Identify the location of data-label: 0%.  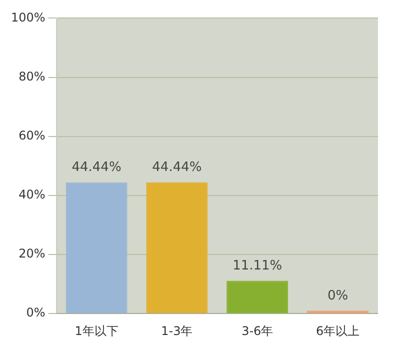
(337, 296).